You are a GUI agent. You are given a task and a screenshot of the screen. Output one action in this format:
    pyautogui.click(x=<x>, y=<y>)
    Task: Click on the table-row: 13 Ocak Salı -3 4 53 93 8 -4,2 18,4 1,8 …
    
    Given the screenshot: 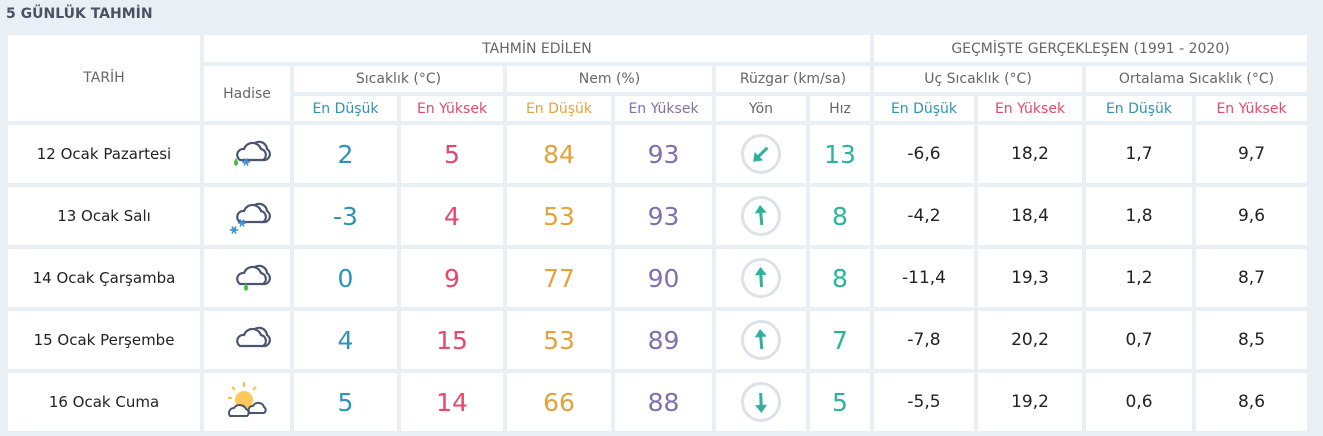 What is the action you would take?
    pyautogui.click(x=657, y=216)
    